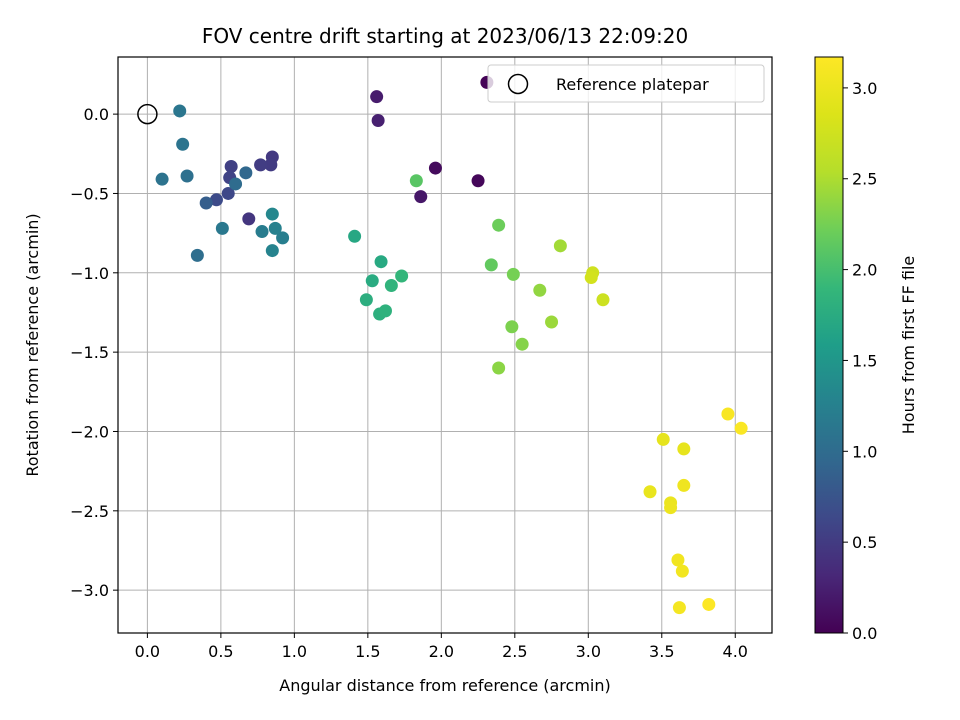  Describe the element at coordinates (864, 179) in the screenshot. I see `colorbar-tick-label: 2.5` at that location.